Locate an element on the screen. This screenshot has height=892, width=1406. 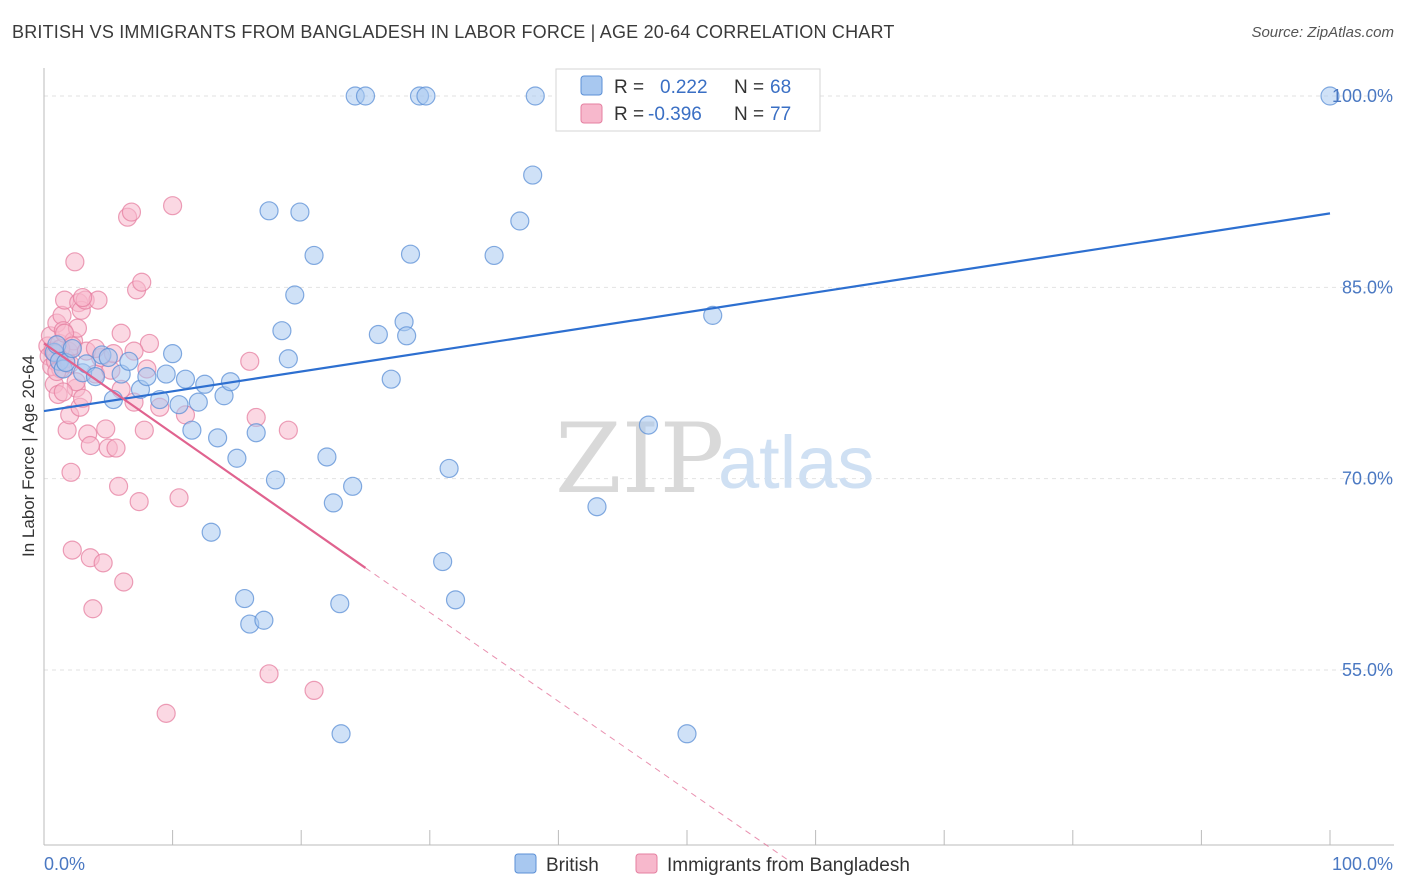
legend-british-n-value: 68 is located at coordinates (780, 87).